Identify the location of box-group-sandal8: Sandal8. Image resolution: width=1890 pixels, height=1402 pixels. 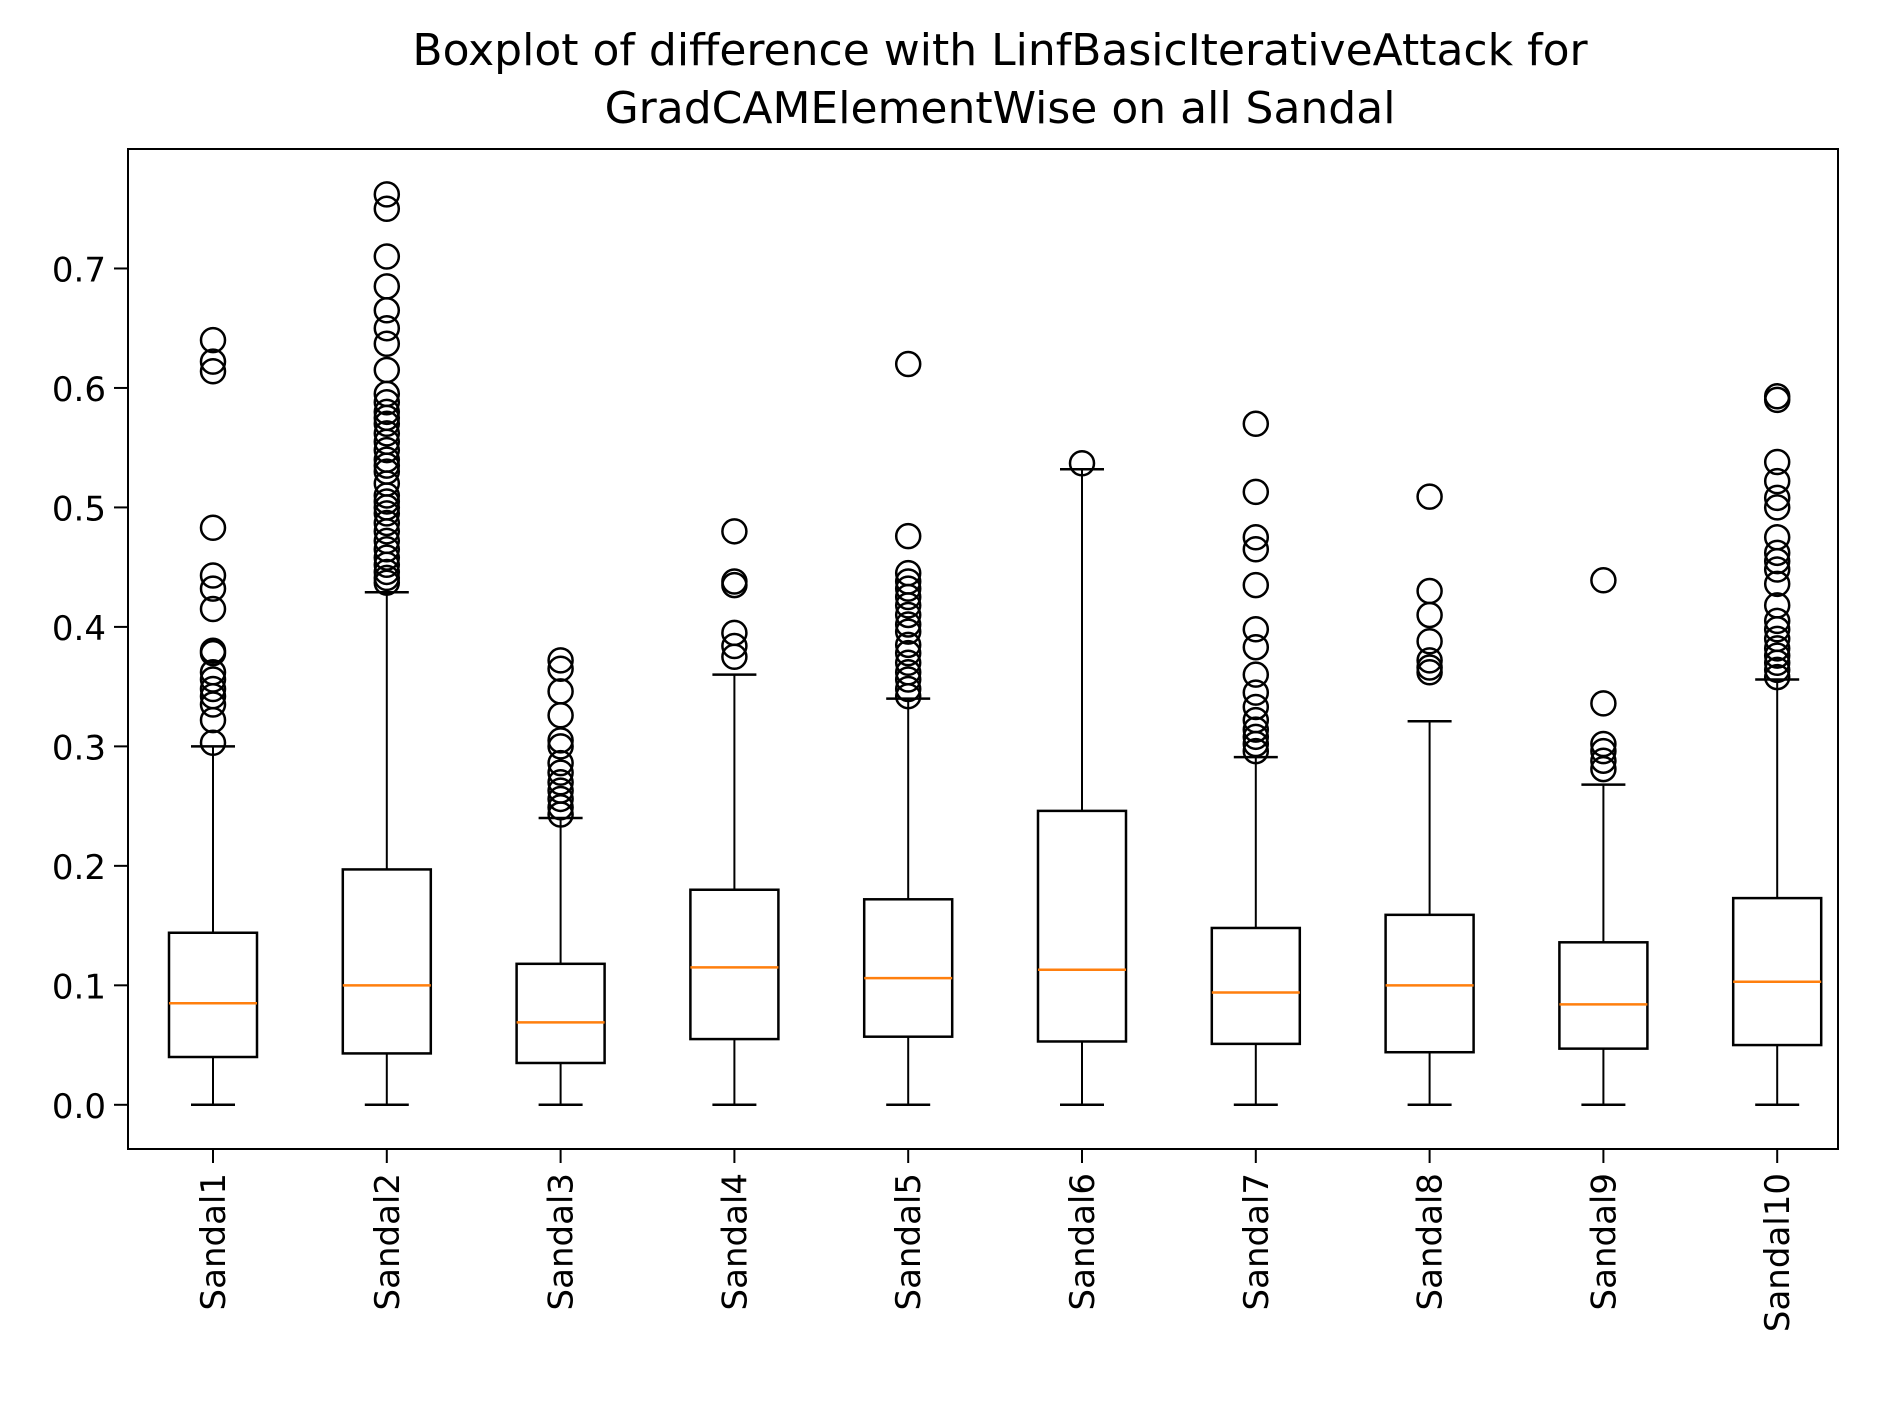
(1429, 896).